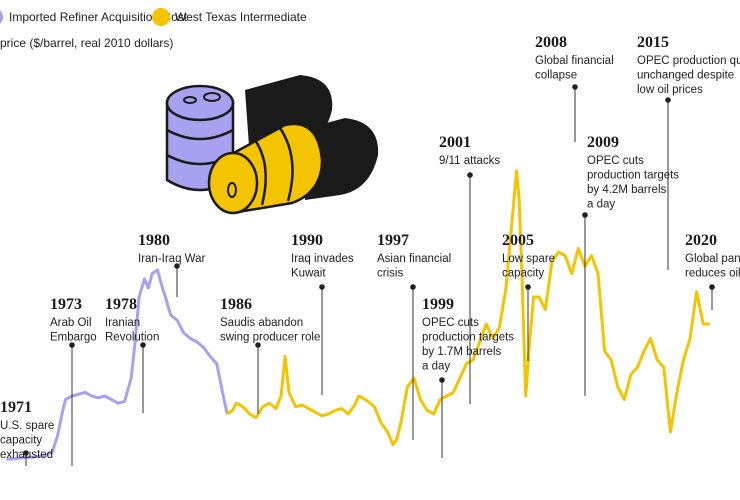  What do you see at coordinates (121, 304) in the screenshot?
I see `annotation-year: 1978` at bounding box center [121, 304].